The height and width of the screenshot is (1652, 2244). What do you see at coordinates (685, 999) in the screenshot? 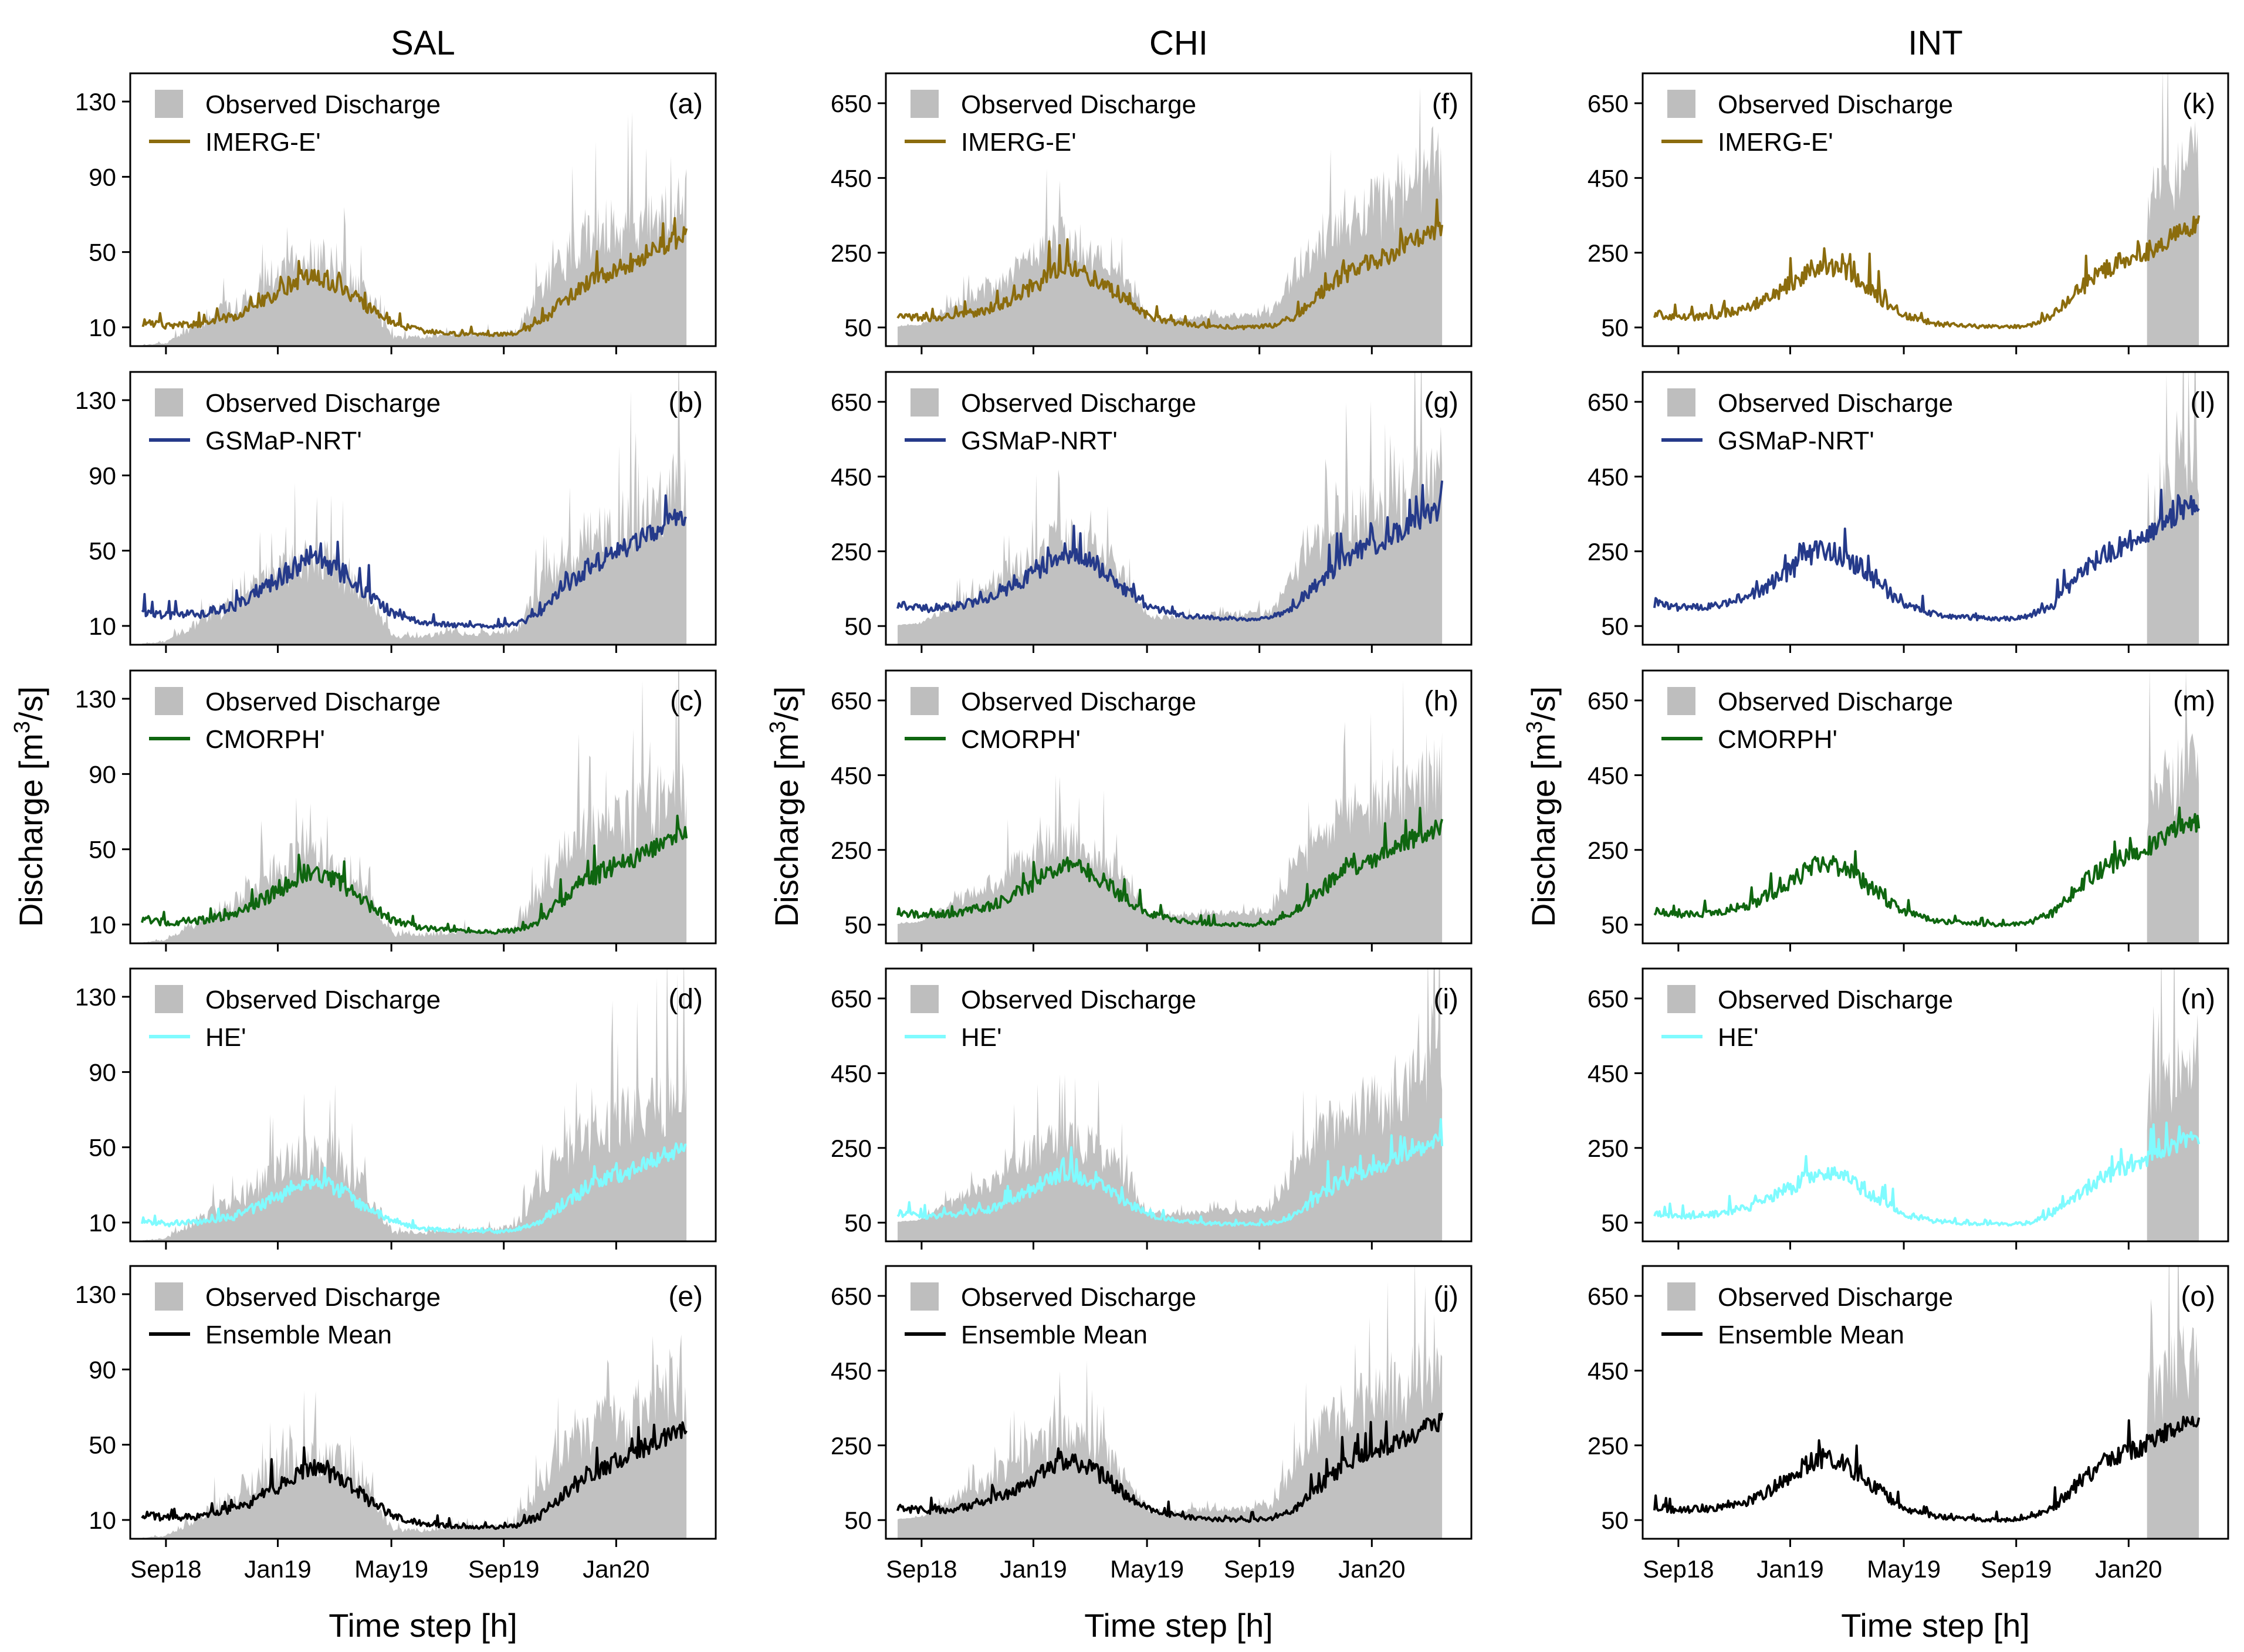
I see `panel-letter: (d)` at bounding box center [685, 999].